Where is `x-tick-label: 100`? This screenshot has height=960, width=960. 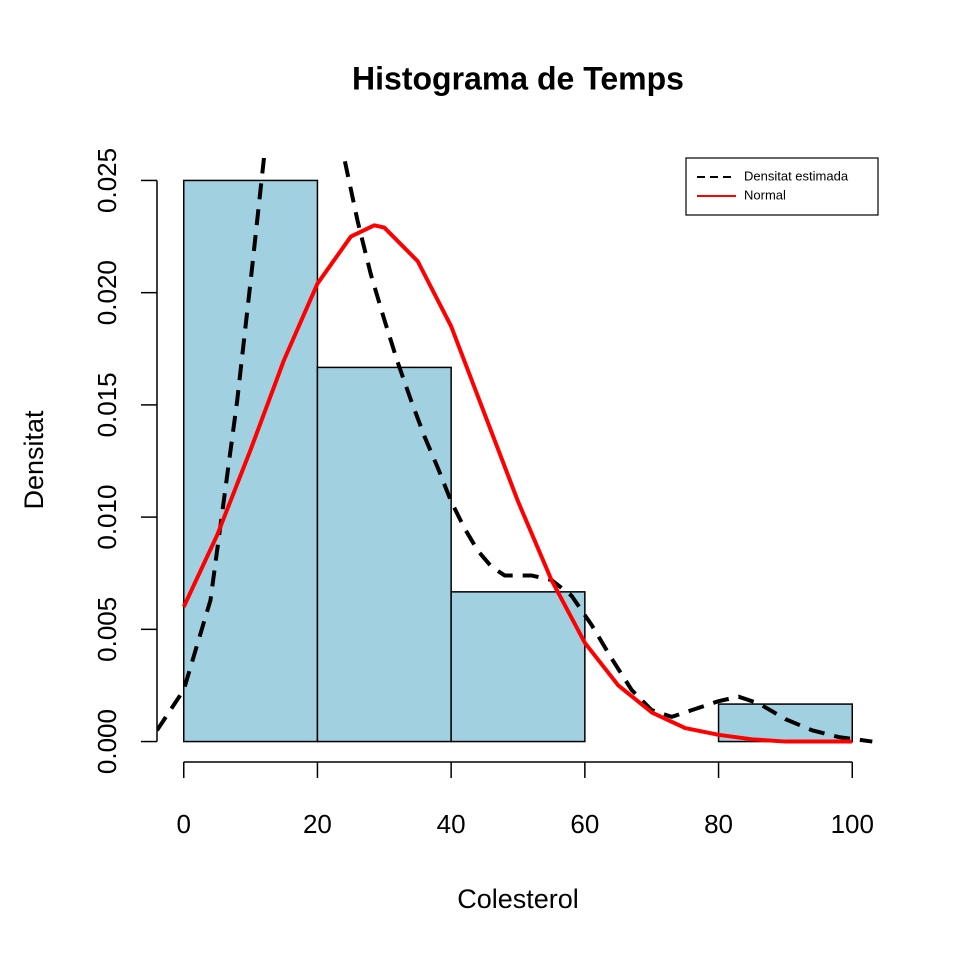 x-tick-label: 100 is located at coordinates (852, 824).